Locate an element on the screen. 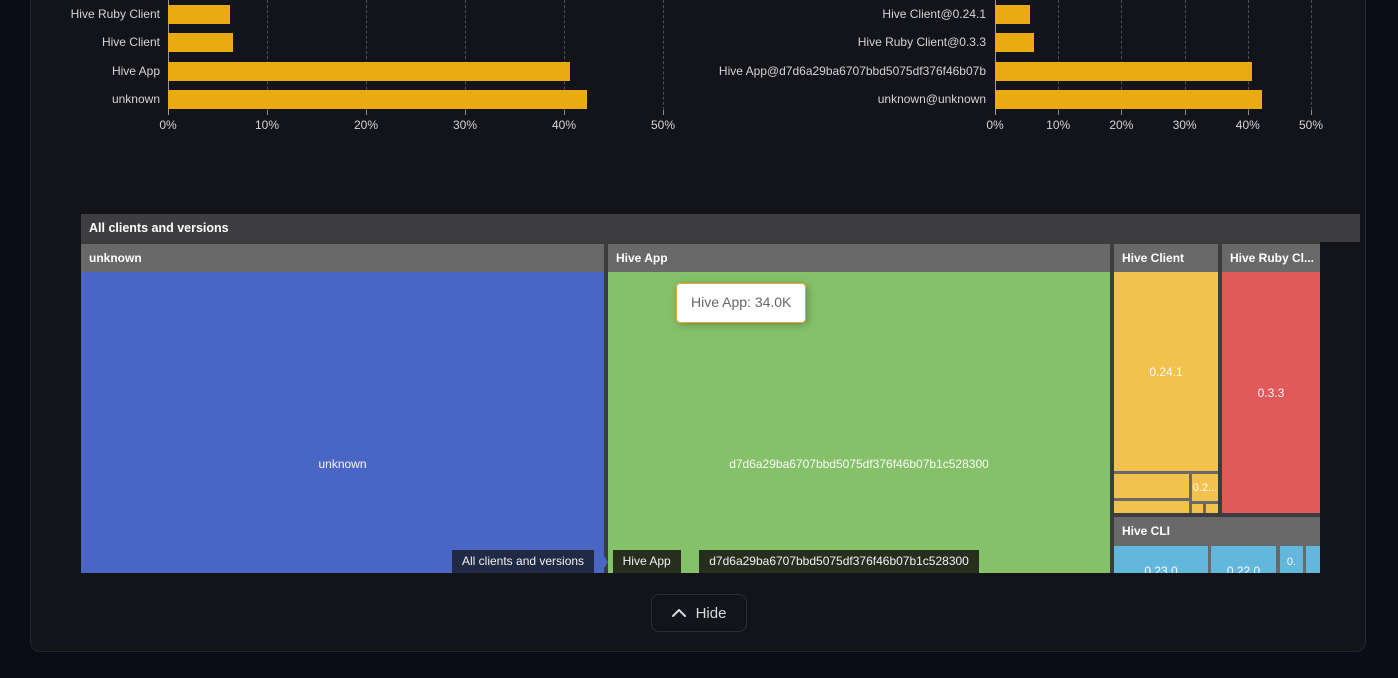  treemap-tooltip: Hive App: 34.0K is located at coordinates (741, 303).